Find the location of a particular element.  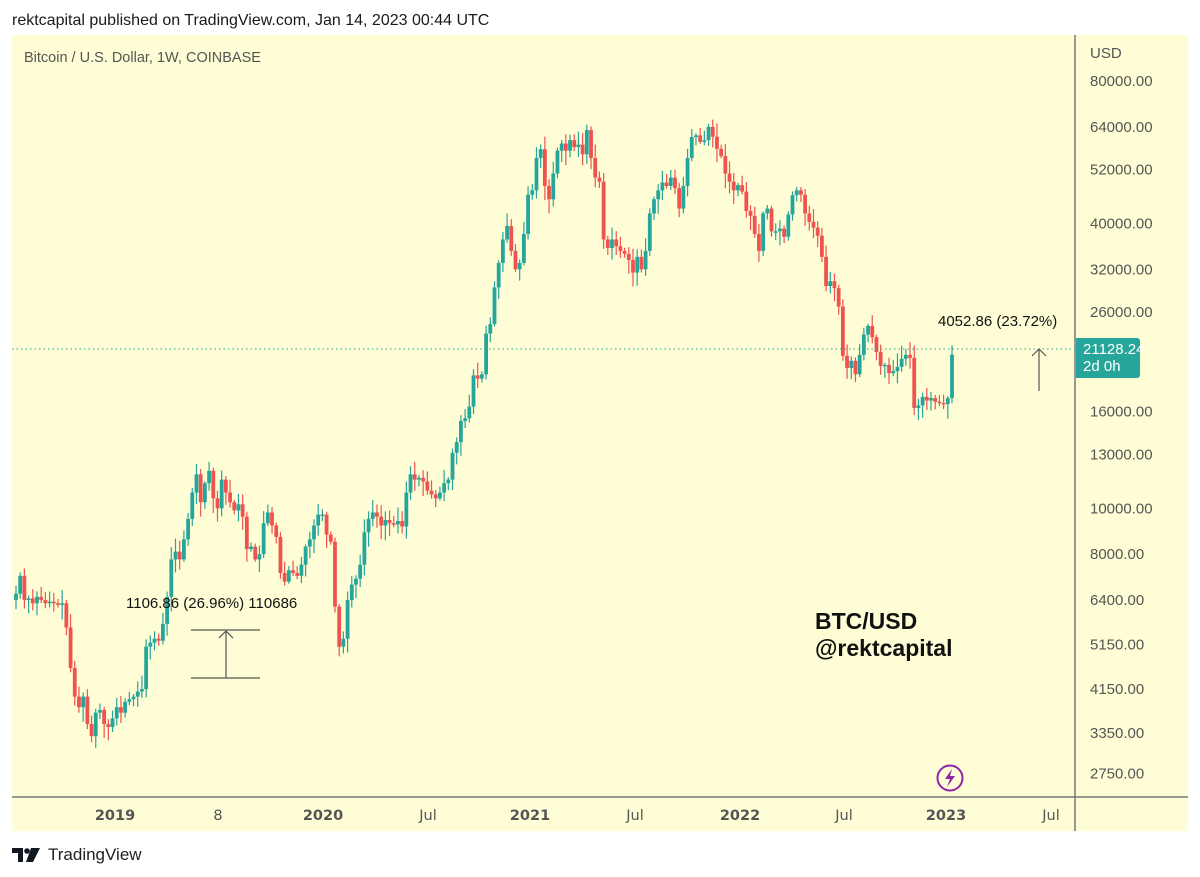

price-tick-label: 6400.00 is located at coordinates (1117, 600).